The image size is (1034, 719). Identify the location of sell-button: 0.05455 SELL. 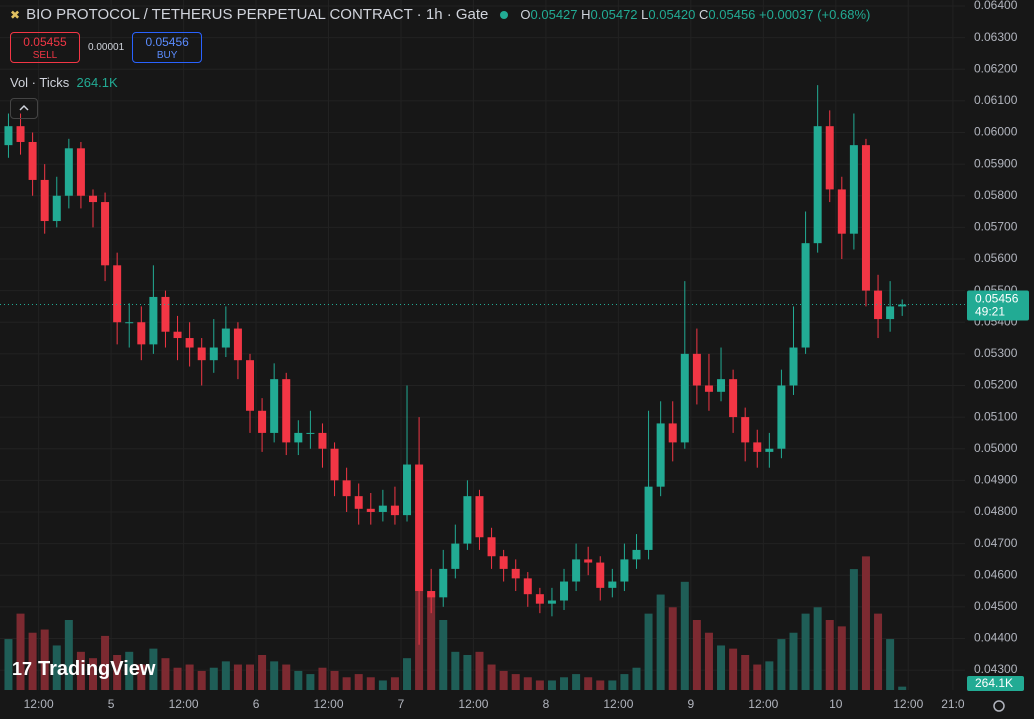
(45, 47).